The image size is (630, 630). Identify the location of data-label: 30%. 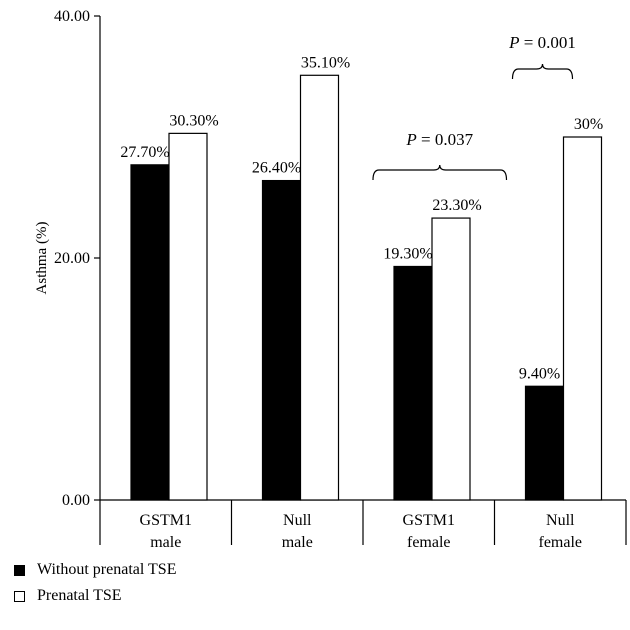
(588, 124).